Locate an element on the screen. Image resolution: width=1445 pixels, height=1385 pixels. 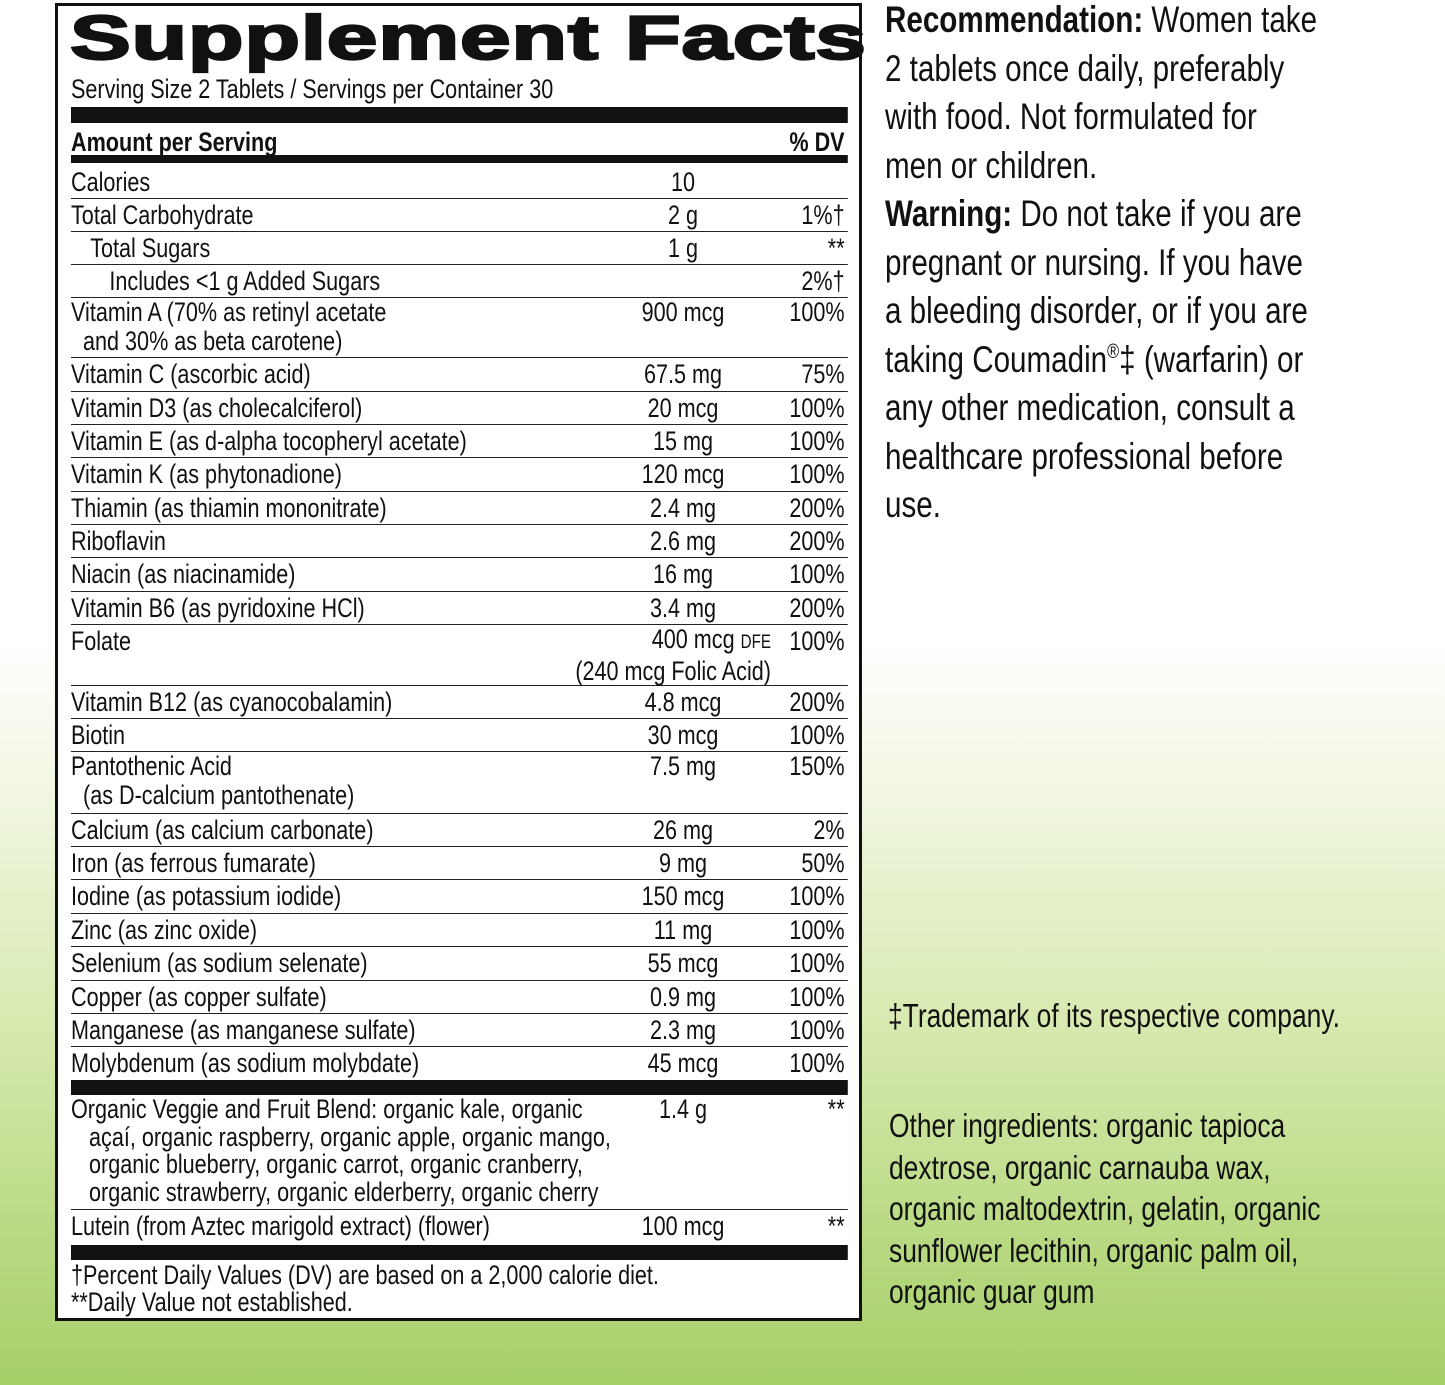
column-header: Amount per Serving % DV is located at coordinates (459, 141).